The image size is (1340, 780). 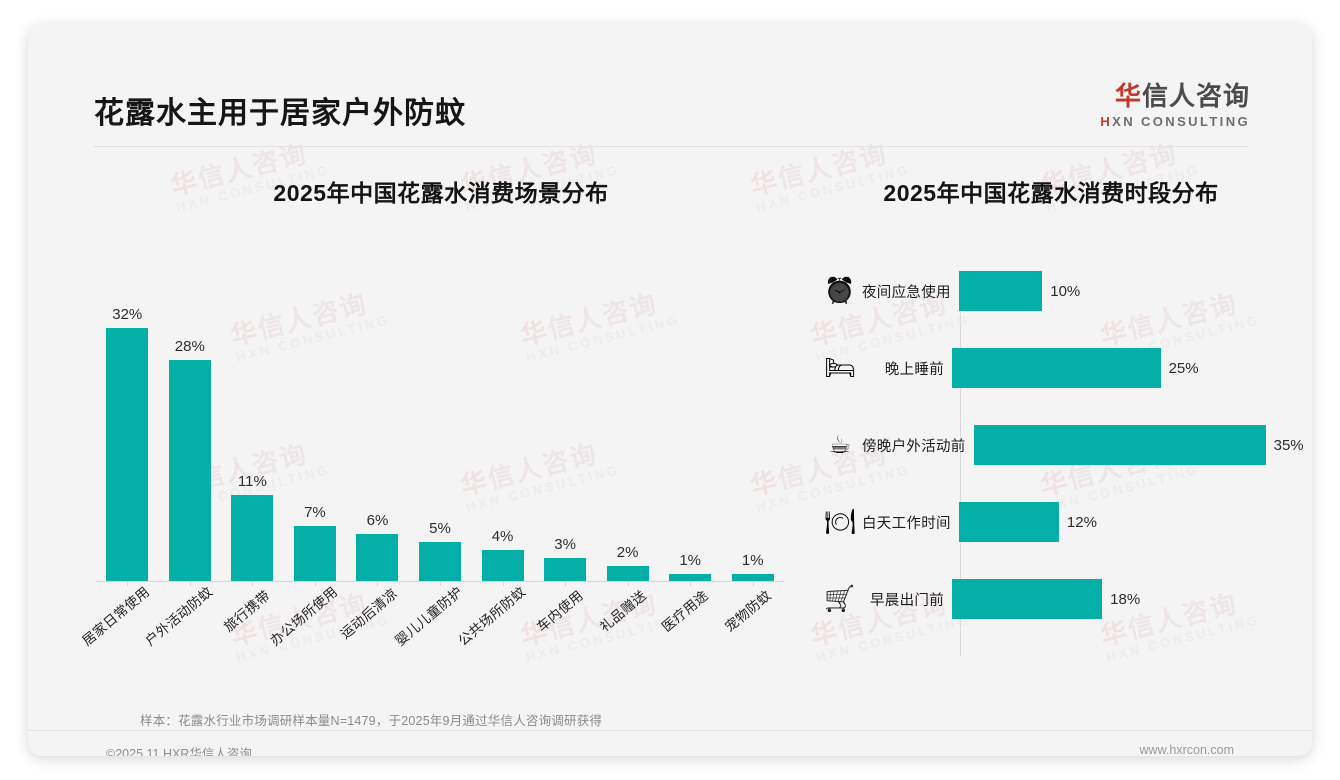 I want to click on hot-beverage-icon: ☕, so click(x=840, y=444).